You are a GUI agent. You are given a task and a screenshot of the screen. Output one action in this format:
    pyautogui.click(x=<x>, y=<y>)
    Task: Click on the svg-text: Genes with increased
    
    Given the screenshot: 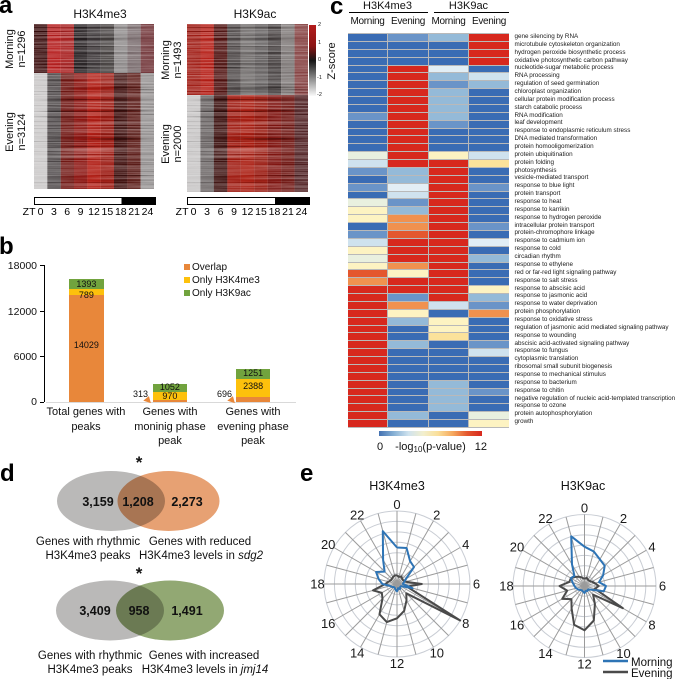 What is the action you would take?
    pyautogui.click(x=204, y=656)
    